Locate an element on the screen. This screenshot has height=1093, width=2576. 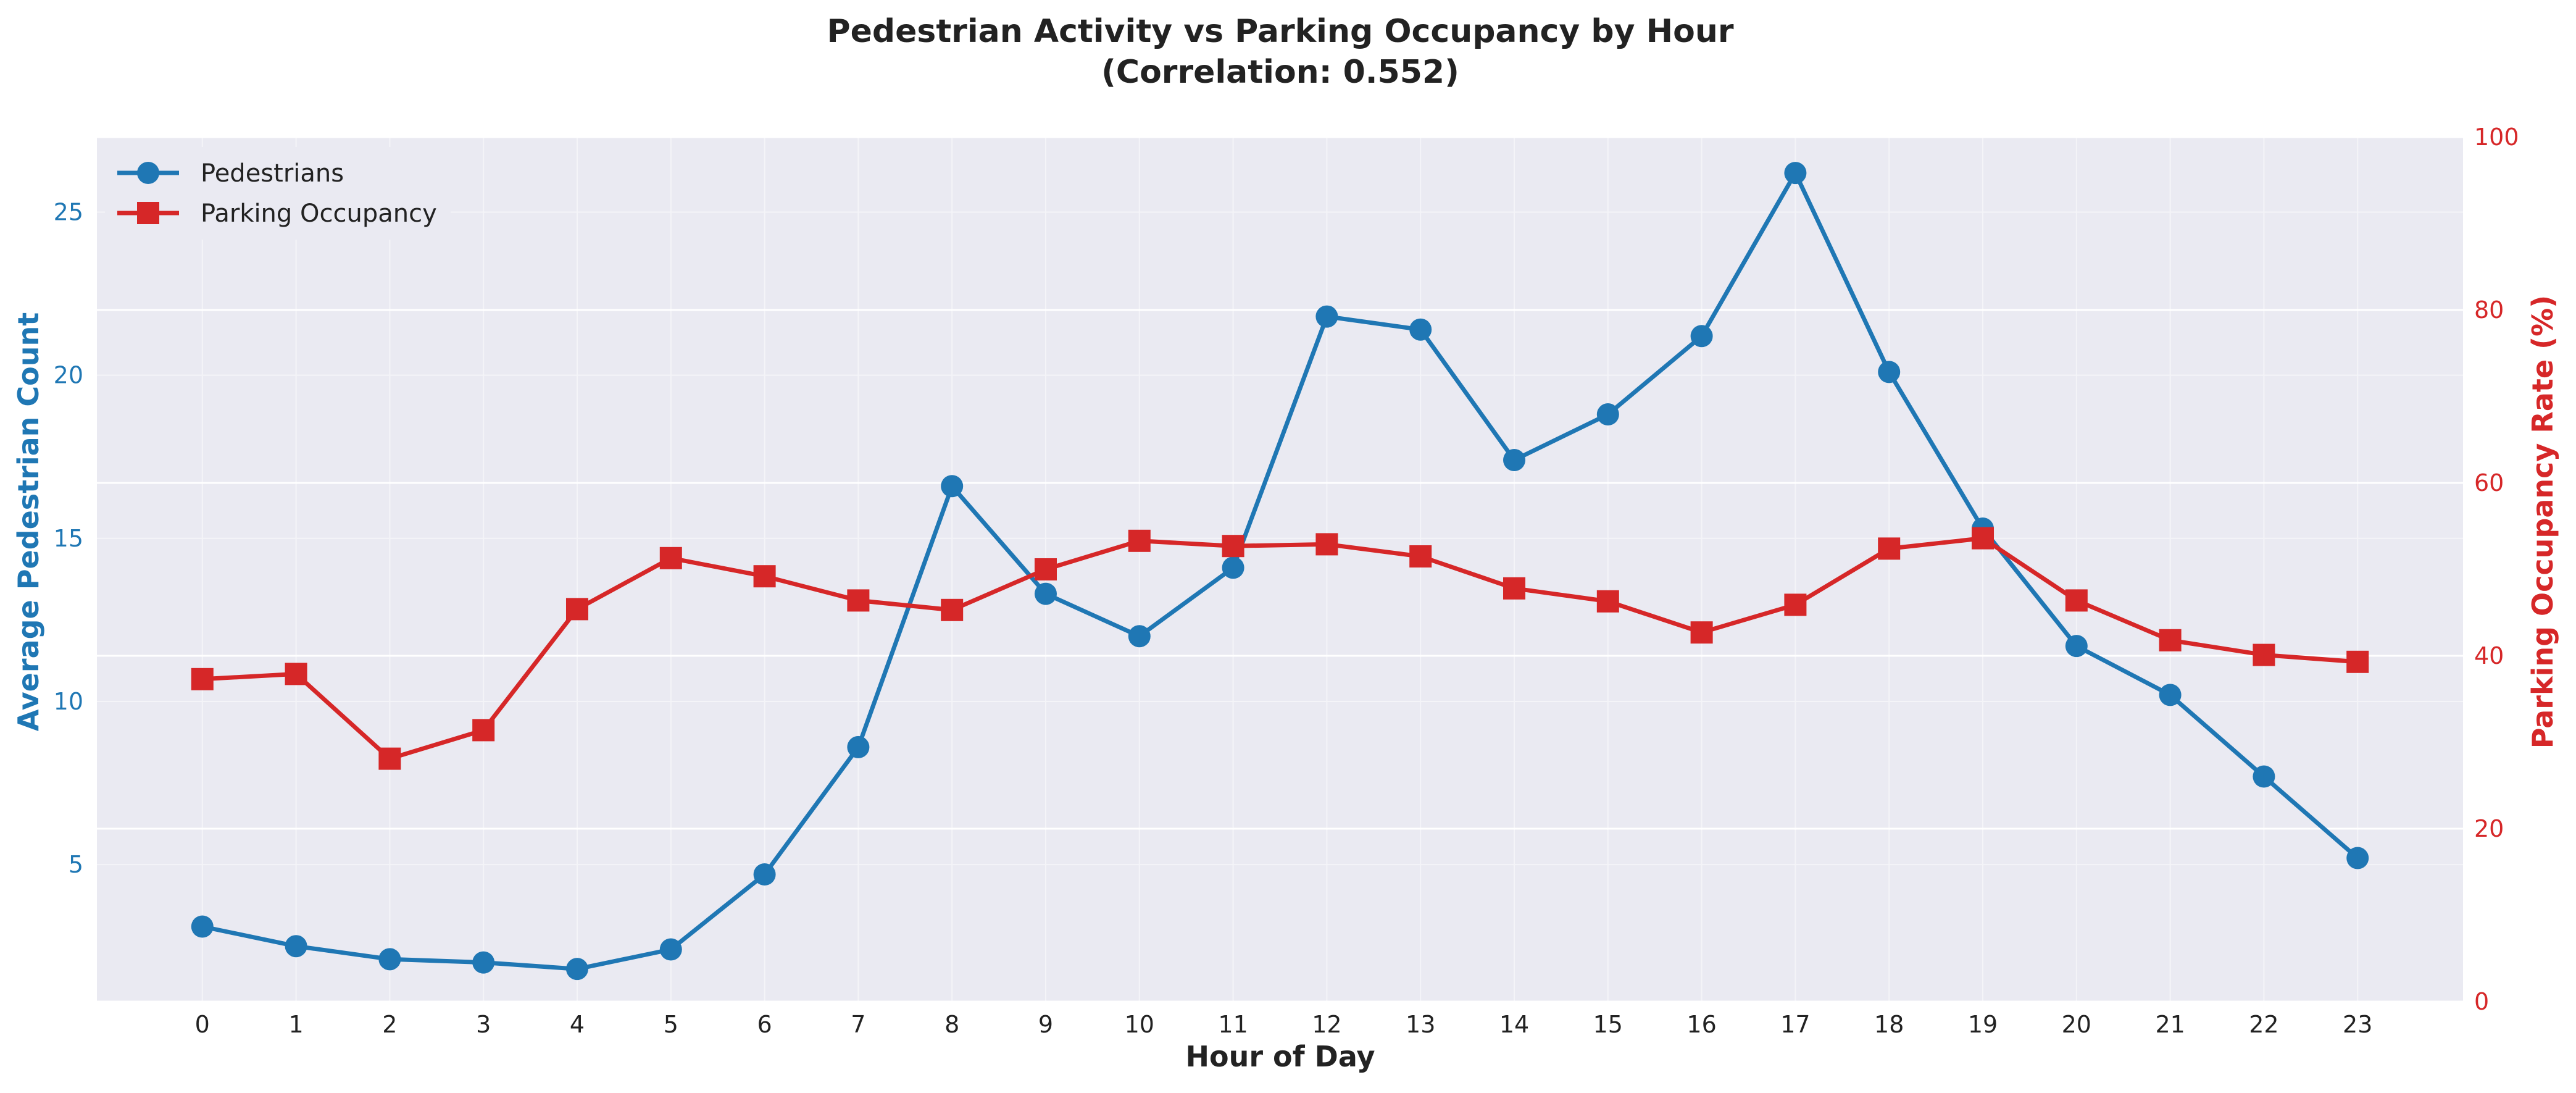
x-tick-label: 14 is located at coordinates (1514, 1024).